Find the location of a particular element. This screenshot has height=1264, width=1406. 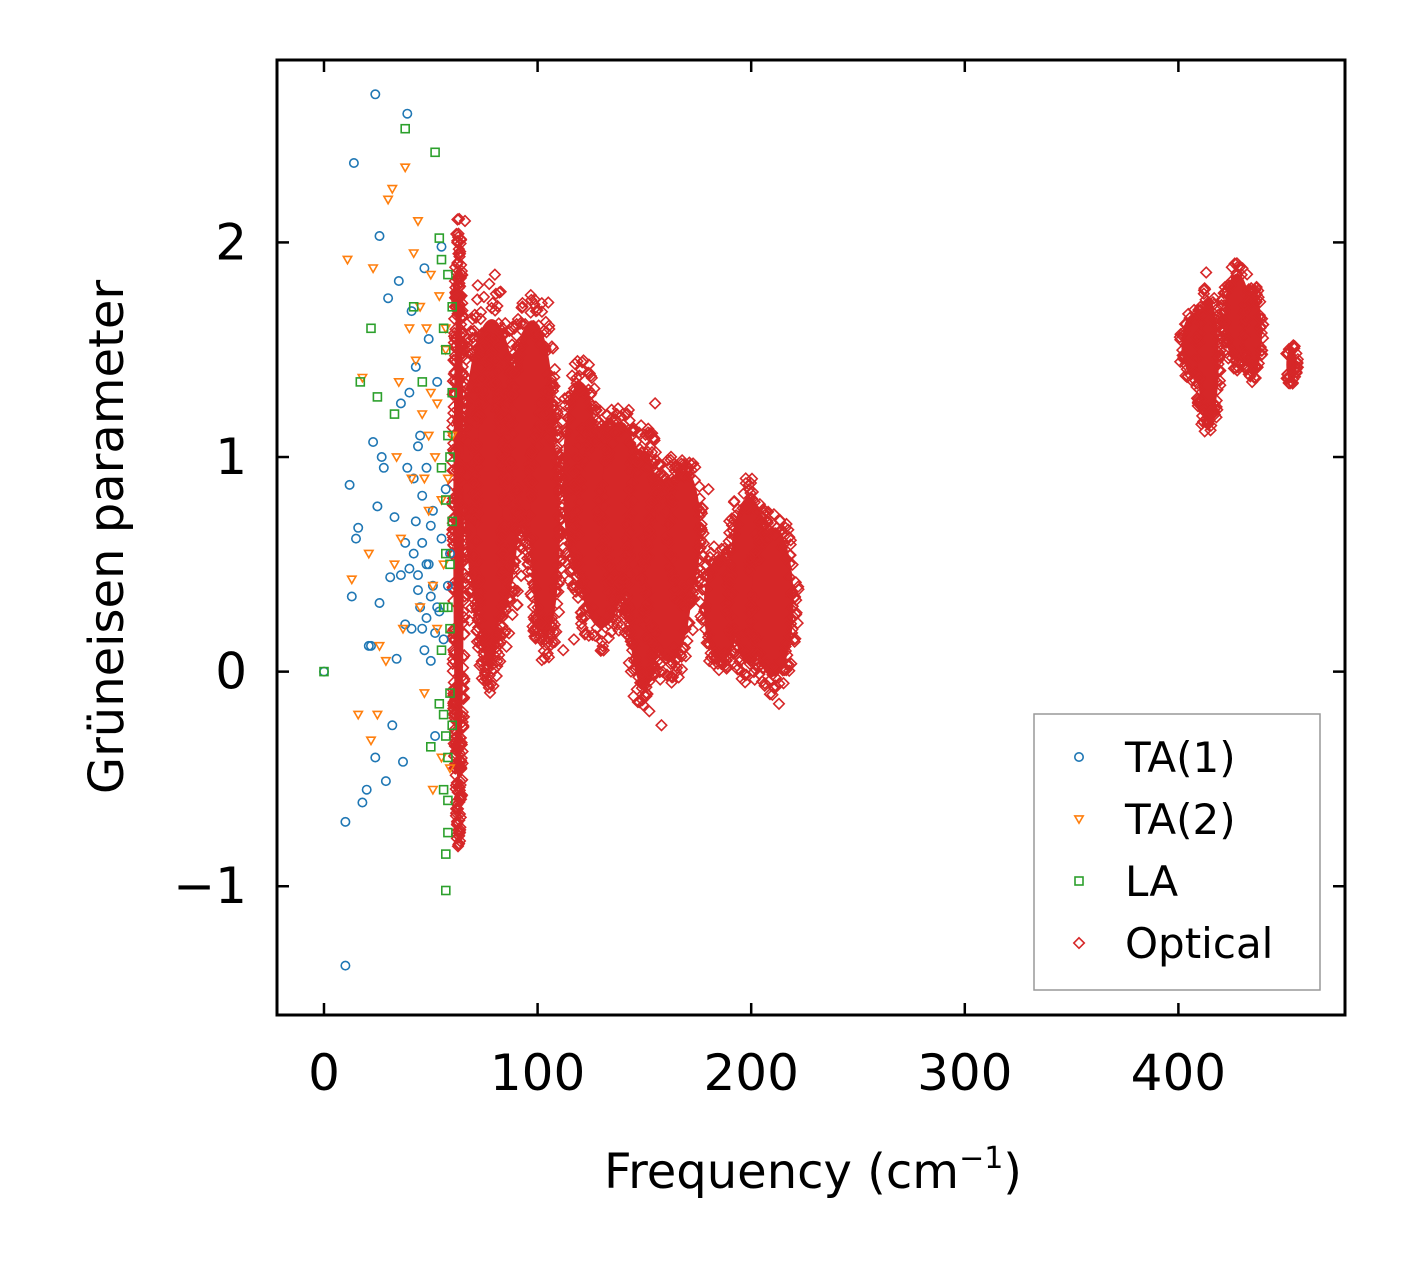

legend-label: Optical is located at coordinates (1199, 943).